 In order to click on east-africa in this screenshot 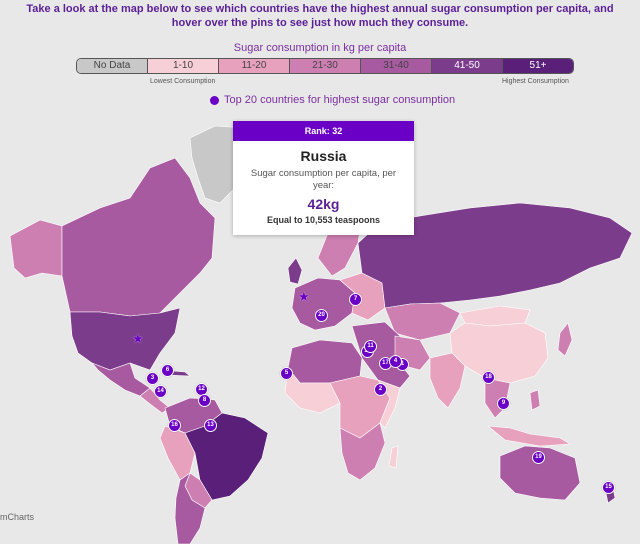, I will do `click(389, 404)`.